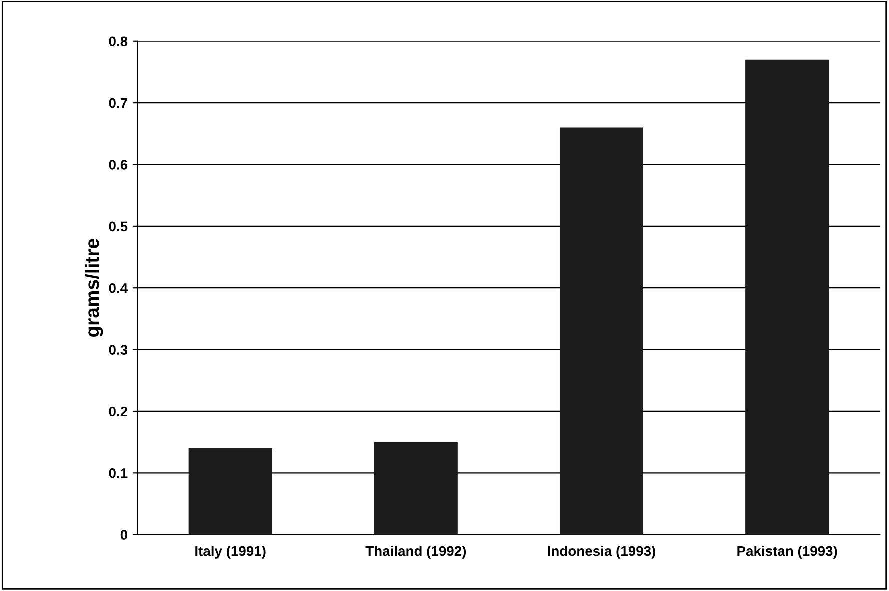 The image size is (889, 591). I want to click on x-tick-label: Indonesia (1993), so click(602, 552).